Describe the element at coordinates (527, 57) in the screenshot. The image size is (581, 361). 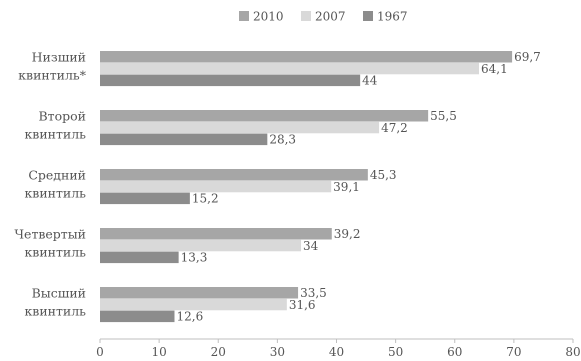
I see `bar-value-label-2010-0: 69,7` at that location.